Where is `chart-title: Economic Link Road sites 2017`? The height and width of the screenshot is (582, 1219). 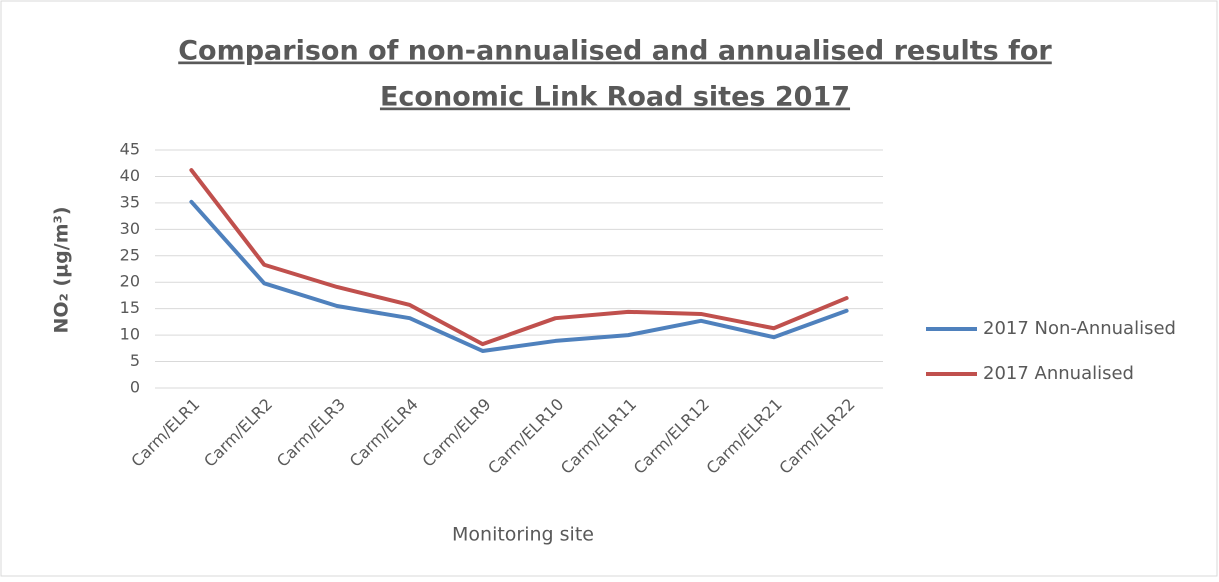
chart-title: Economic Link Road sites 2017 is located at coordinates (615, 97).